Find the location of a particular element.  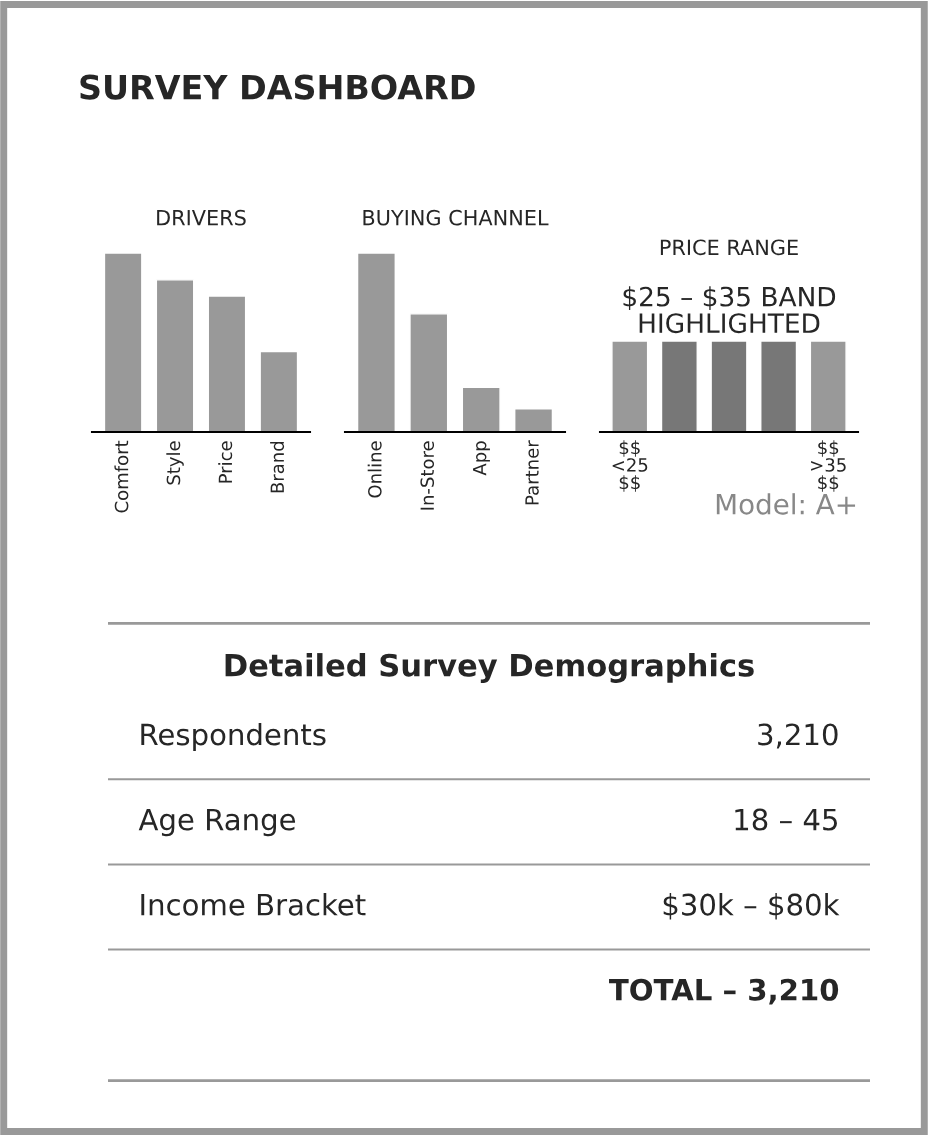

text: 3,210 is located at coordinates (798, 736).